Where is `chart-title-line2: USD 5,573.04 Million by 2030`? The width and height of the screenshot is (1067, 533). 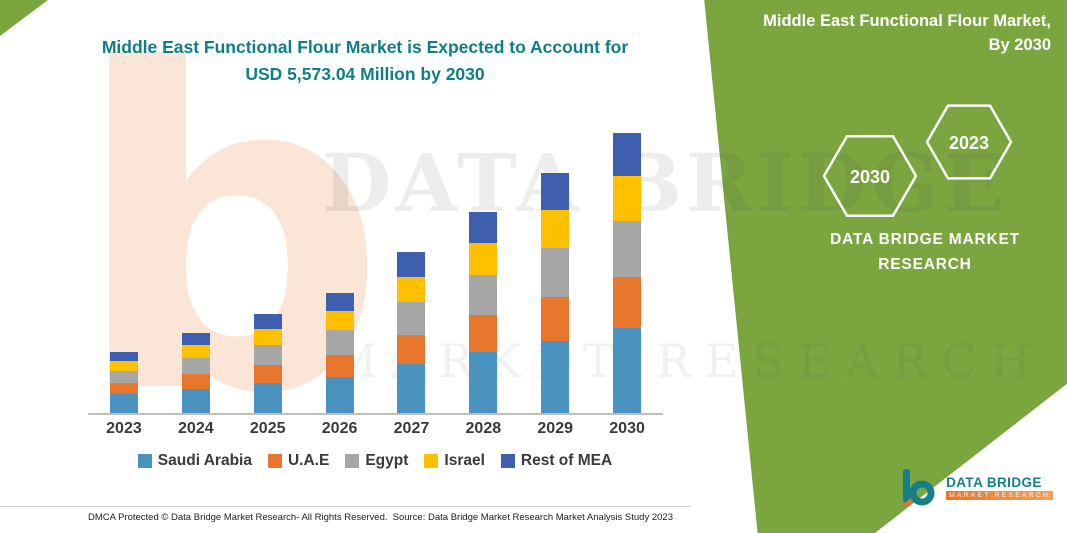
chart-title-line2: USD 5,573.04 Million by 2030 is located at coordinates (365, 74).